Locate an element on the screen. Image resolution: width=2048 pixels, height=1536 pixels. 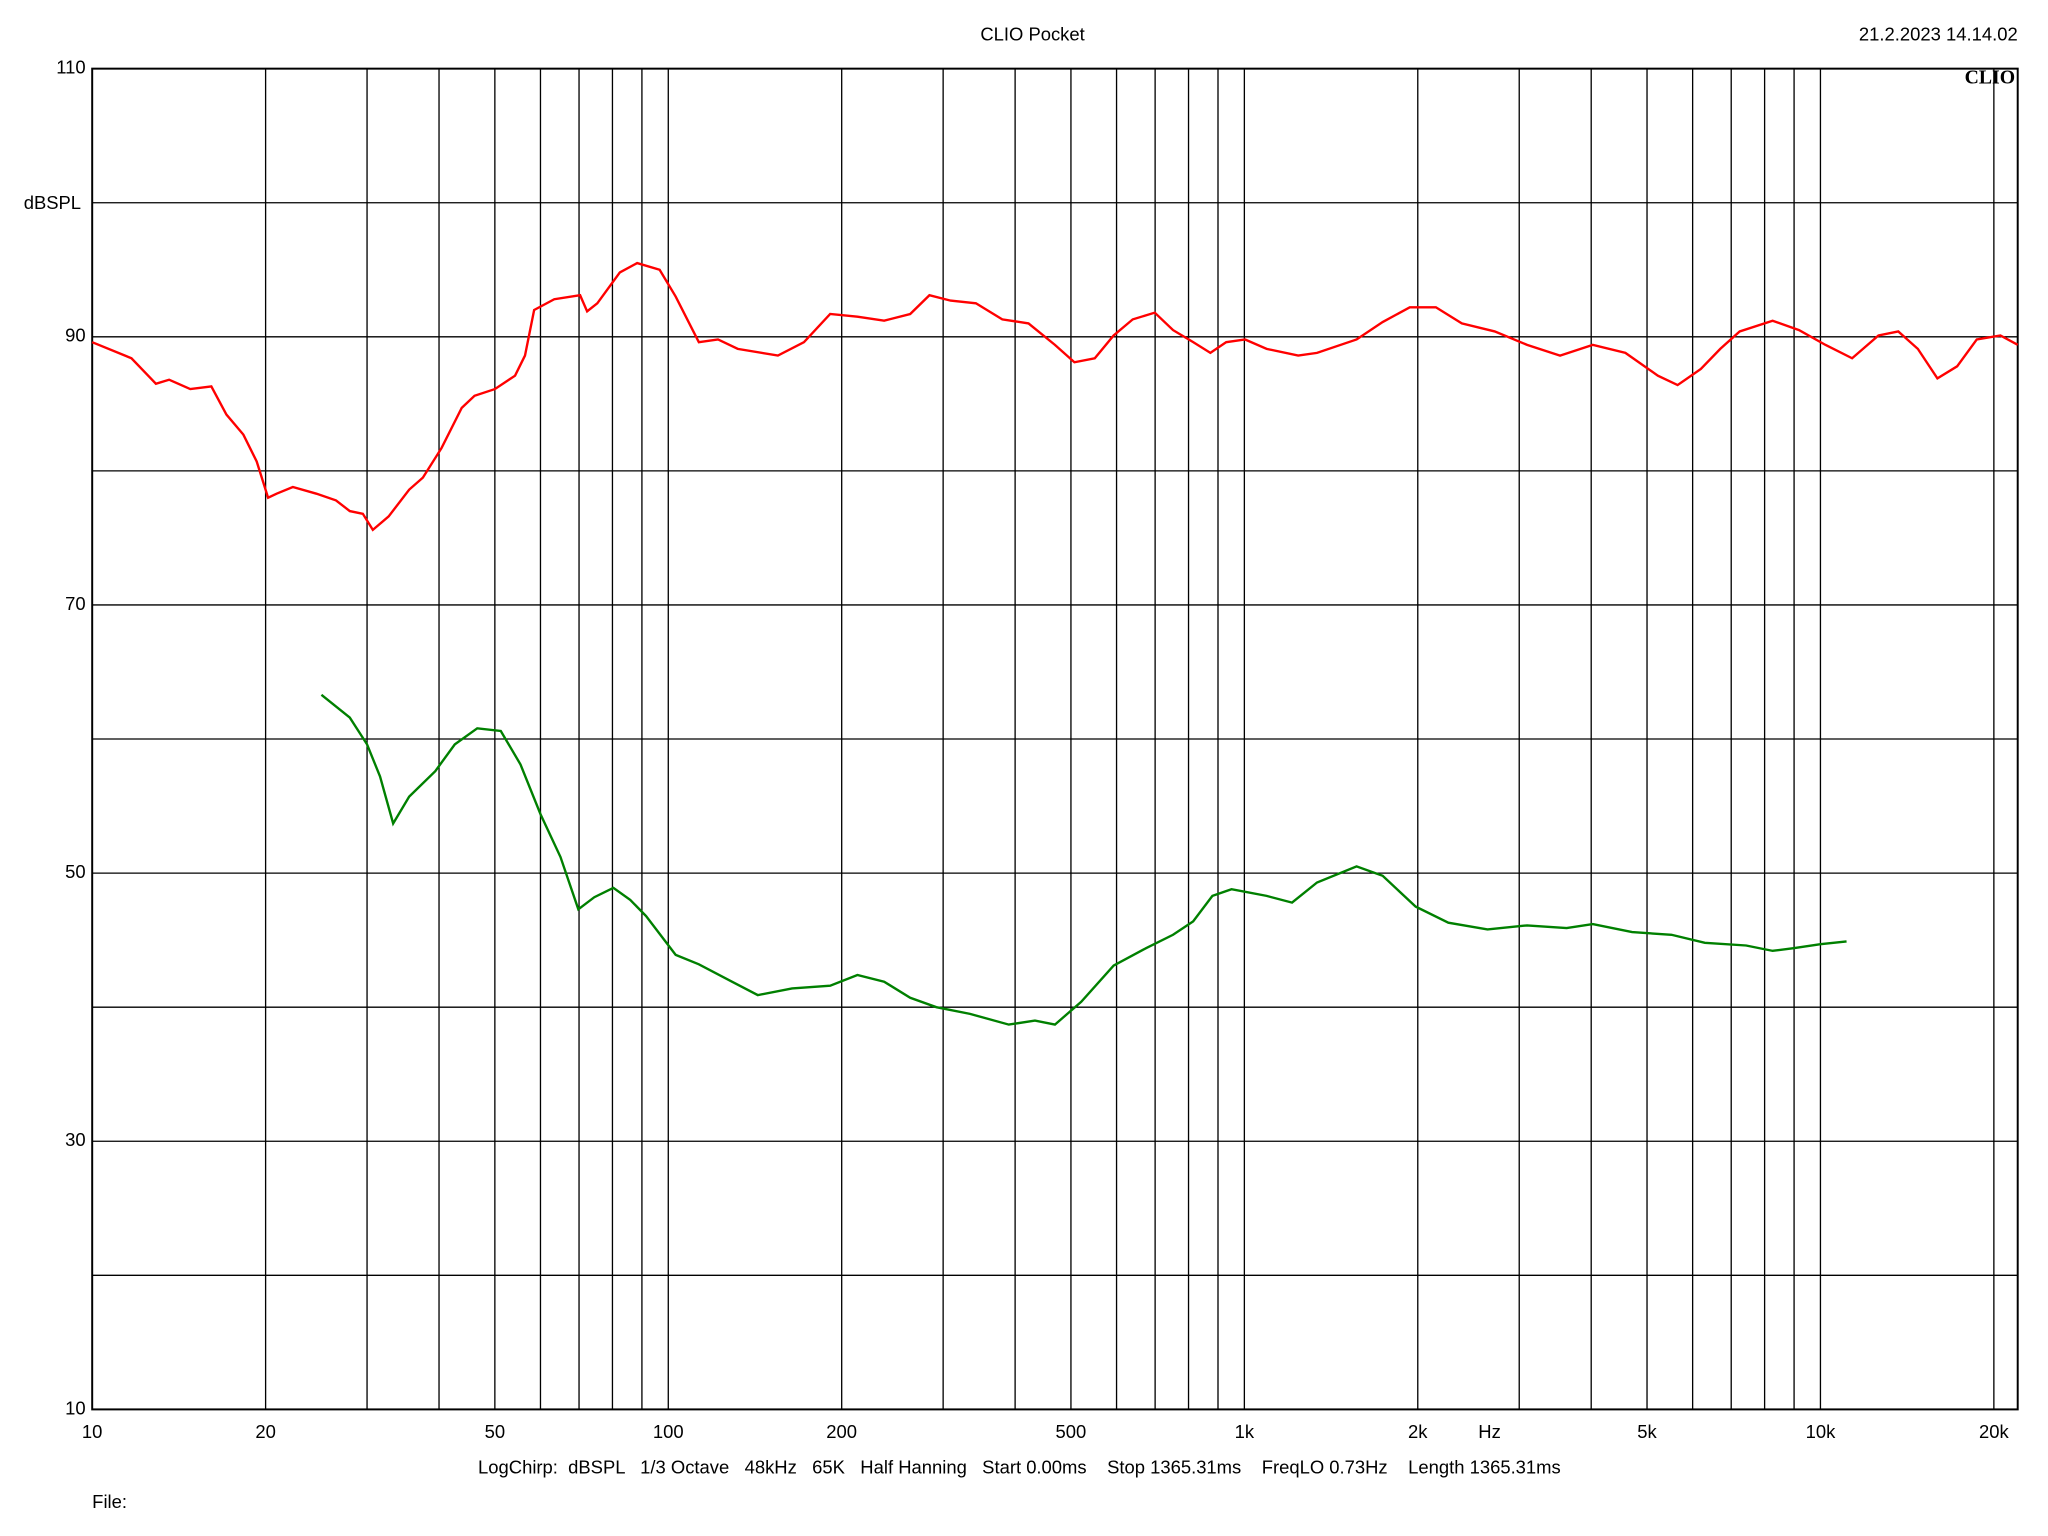
chart-title: CLIO Pocket is located at coordinates (1032, 34).